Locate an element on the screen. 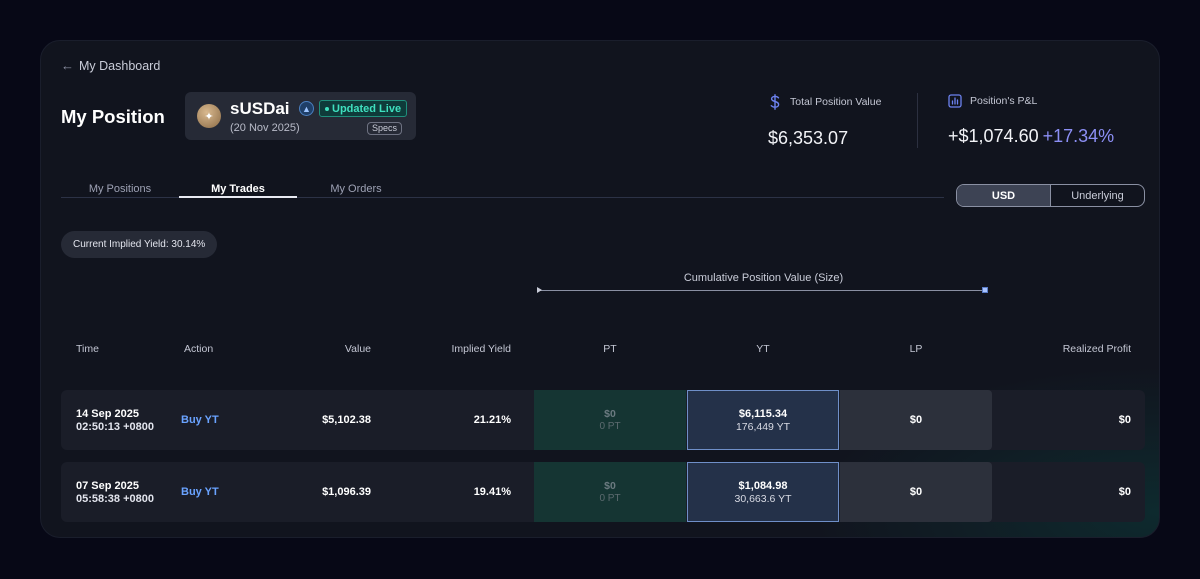 This screenshot has width=1200, height=579. yt-cell: $1,084.98 30,663.6 YT is located at coordinates (763, 492).